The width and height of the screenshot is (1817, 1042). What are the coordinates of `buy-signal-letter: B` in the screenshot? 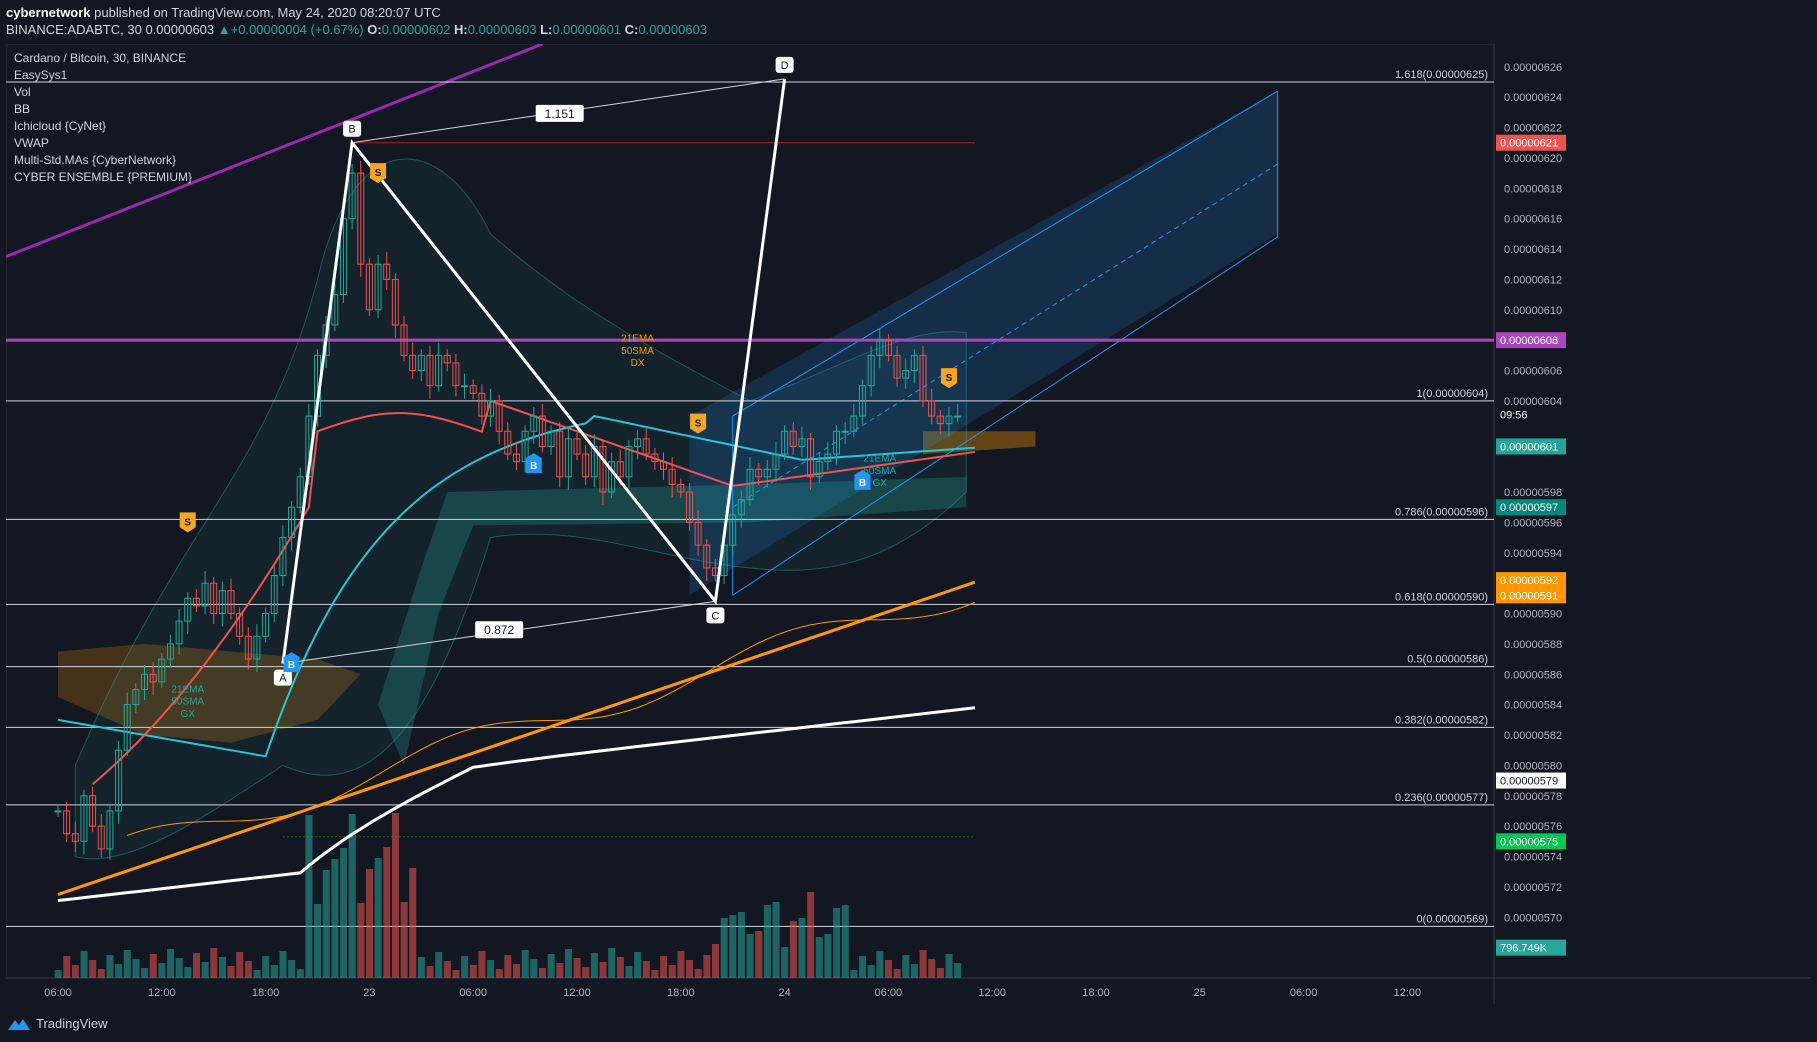 It's located at (533, 466).